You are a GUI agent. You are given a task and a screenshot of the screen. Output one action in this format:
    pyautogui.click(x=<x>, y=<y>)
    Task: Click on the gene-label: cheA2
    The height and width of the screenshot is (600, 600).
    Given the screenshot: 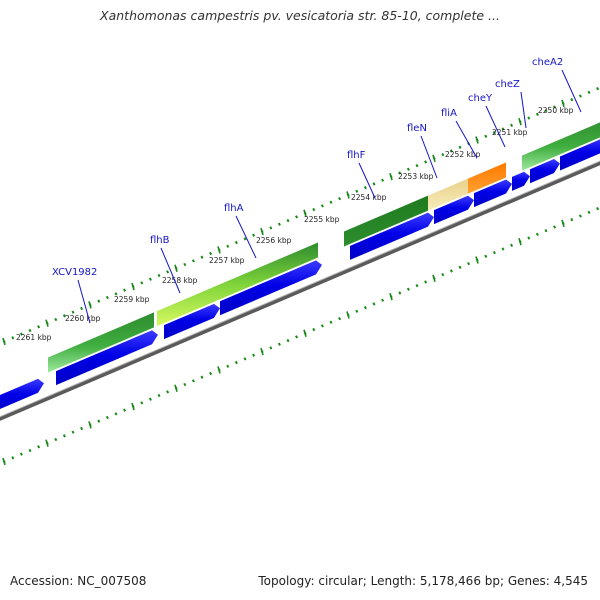 What is the action you would take?
    pyautogui.click(x=547, y=62)
    